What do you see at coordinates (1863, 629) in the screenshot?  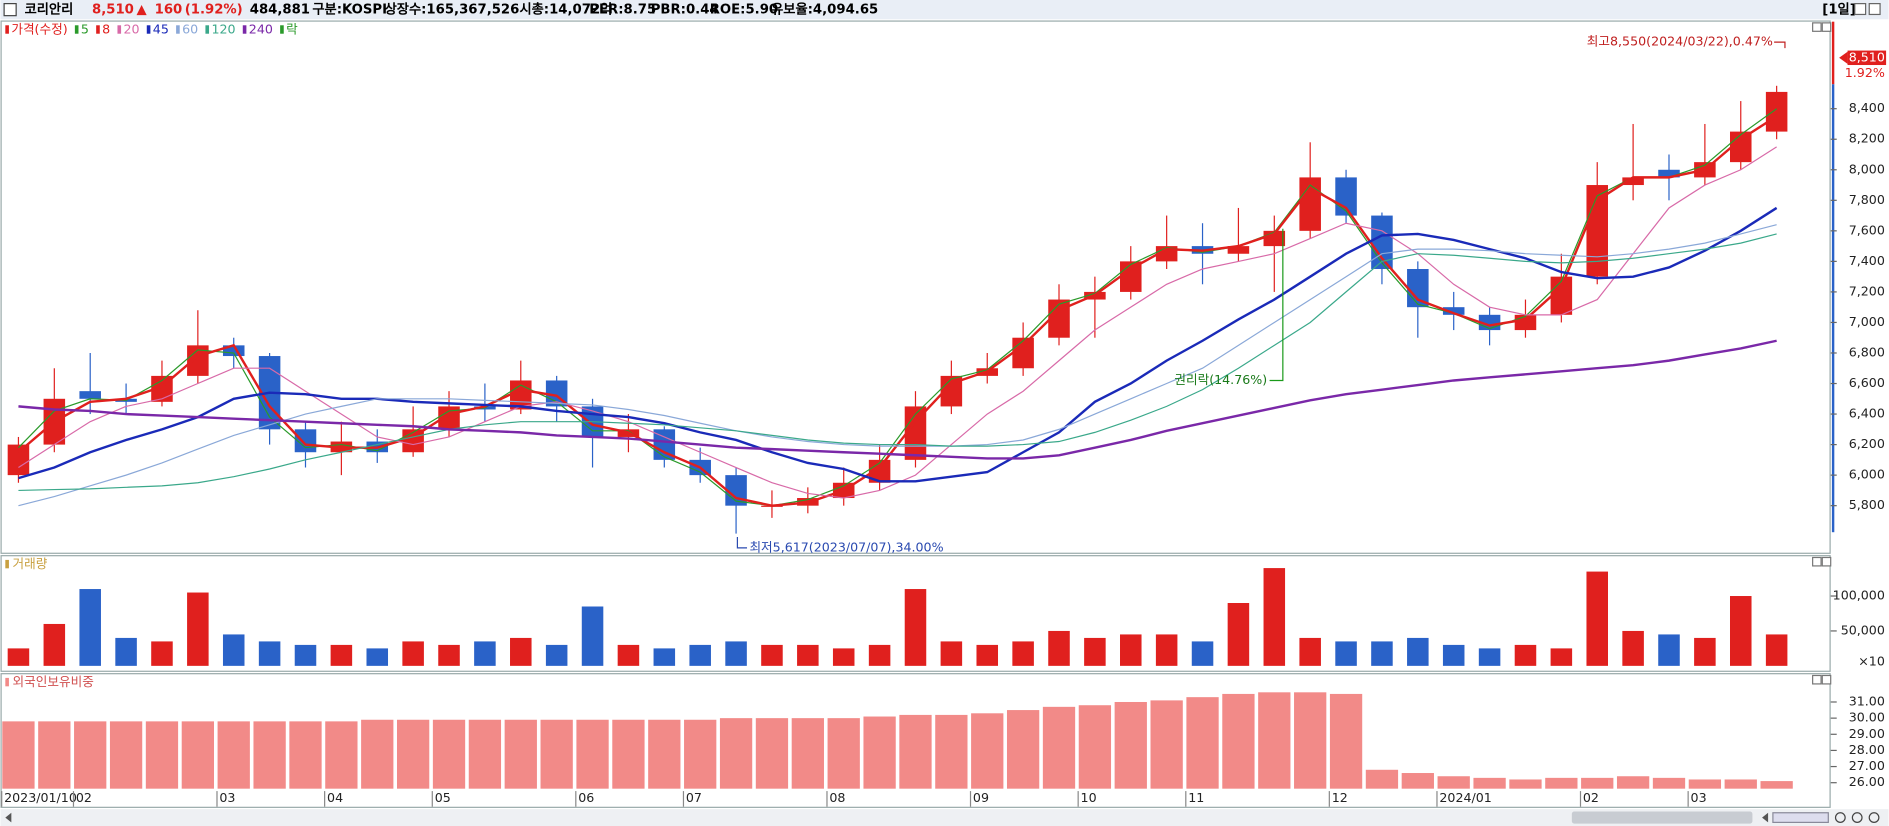 I see `y-tick-label: 50,000` at bounding box center [1863, 629].